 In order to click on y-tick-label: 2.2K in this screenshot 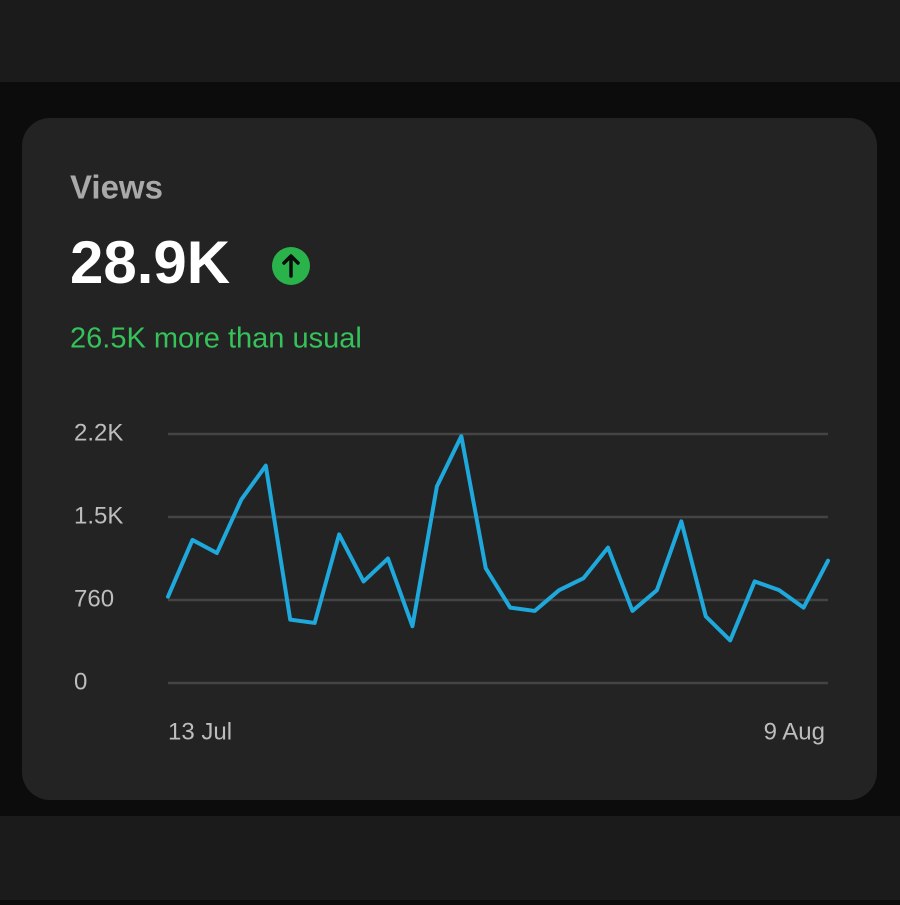, I will do `click(98, 432)`.